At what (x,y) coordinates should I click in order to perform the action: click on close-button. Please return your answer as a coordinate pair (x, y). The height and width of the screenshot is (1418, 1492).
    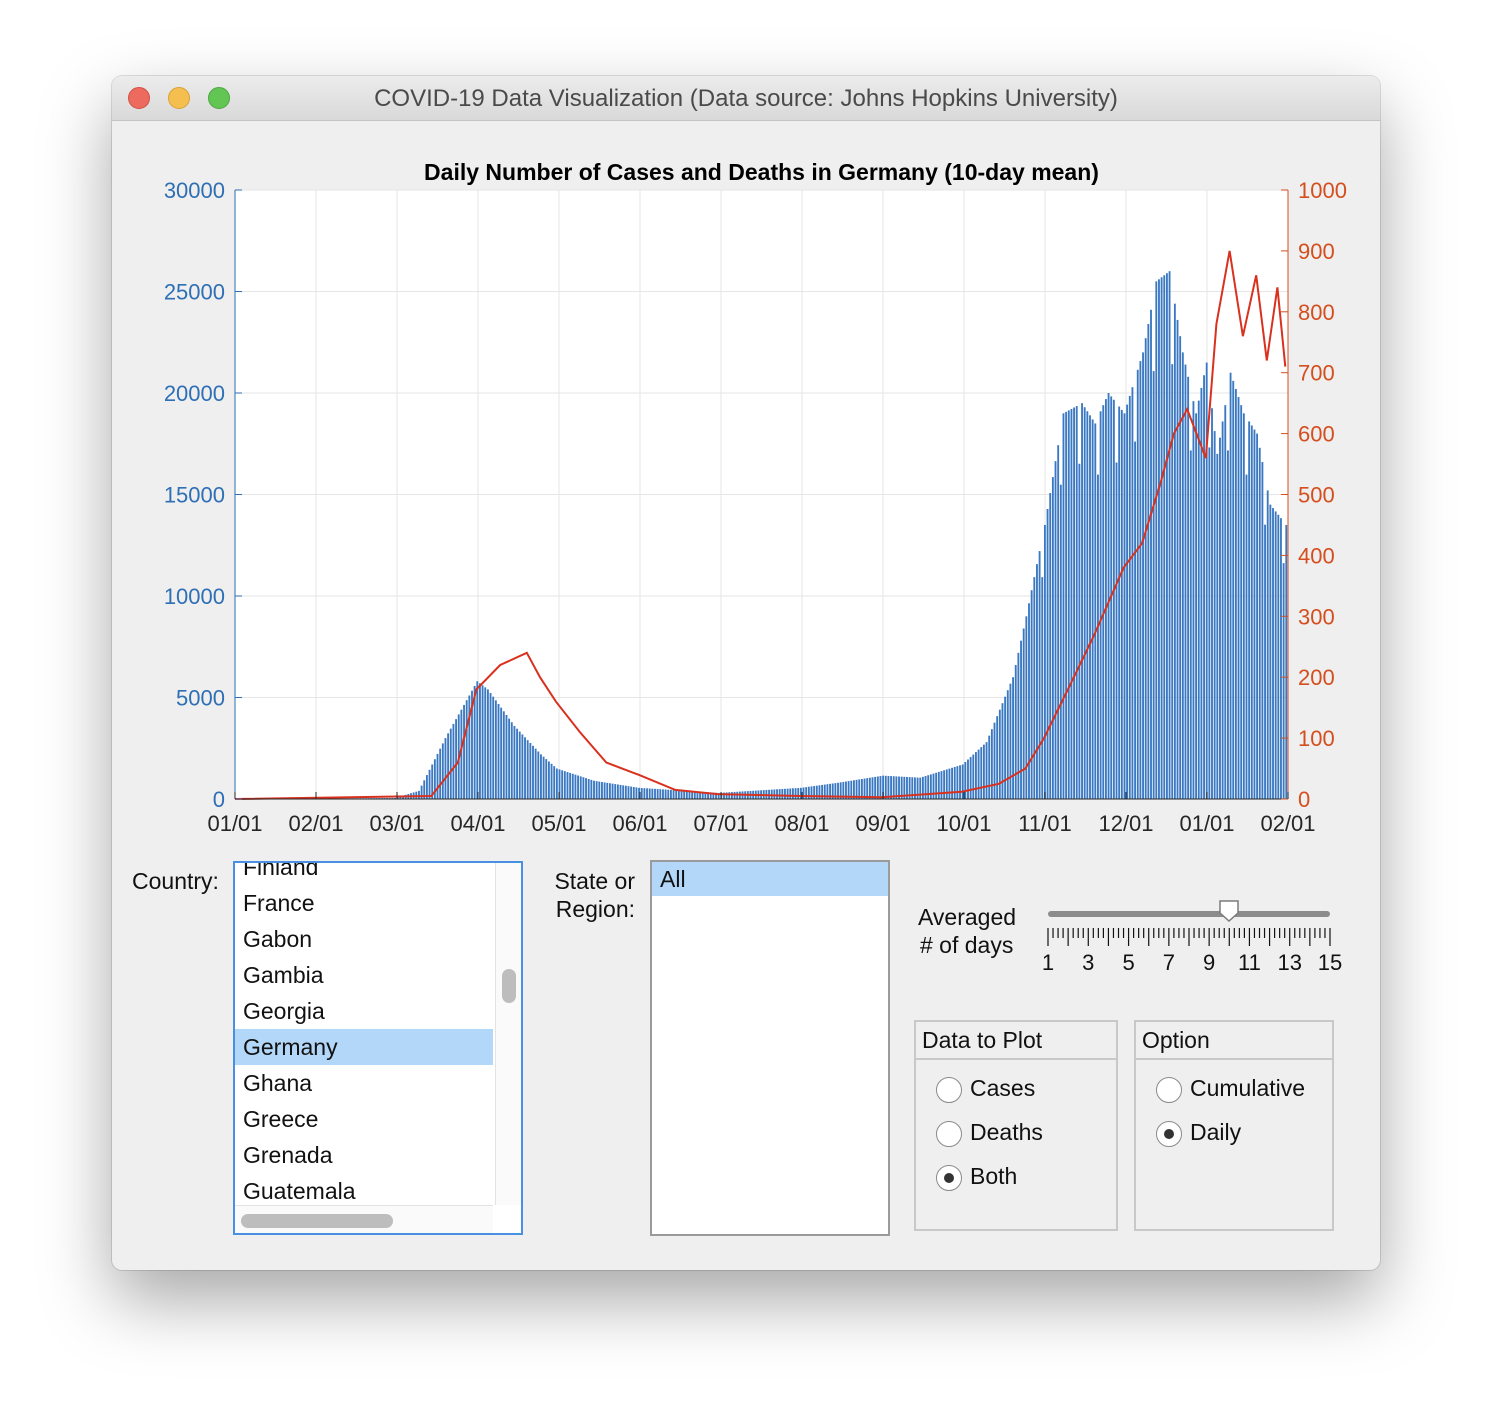
    Looking at the image, I should click on (139, 98).